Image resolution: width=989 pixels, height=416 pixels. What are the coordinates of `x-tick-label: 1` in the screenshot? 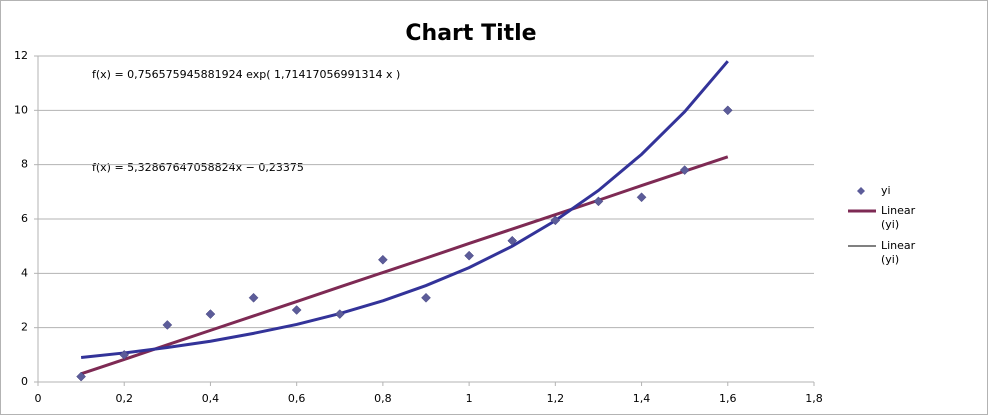 It's located at (469, 398).